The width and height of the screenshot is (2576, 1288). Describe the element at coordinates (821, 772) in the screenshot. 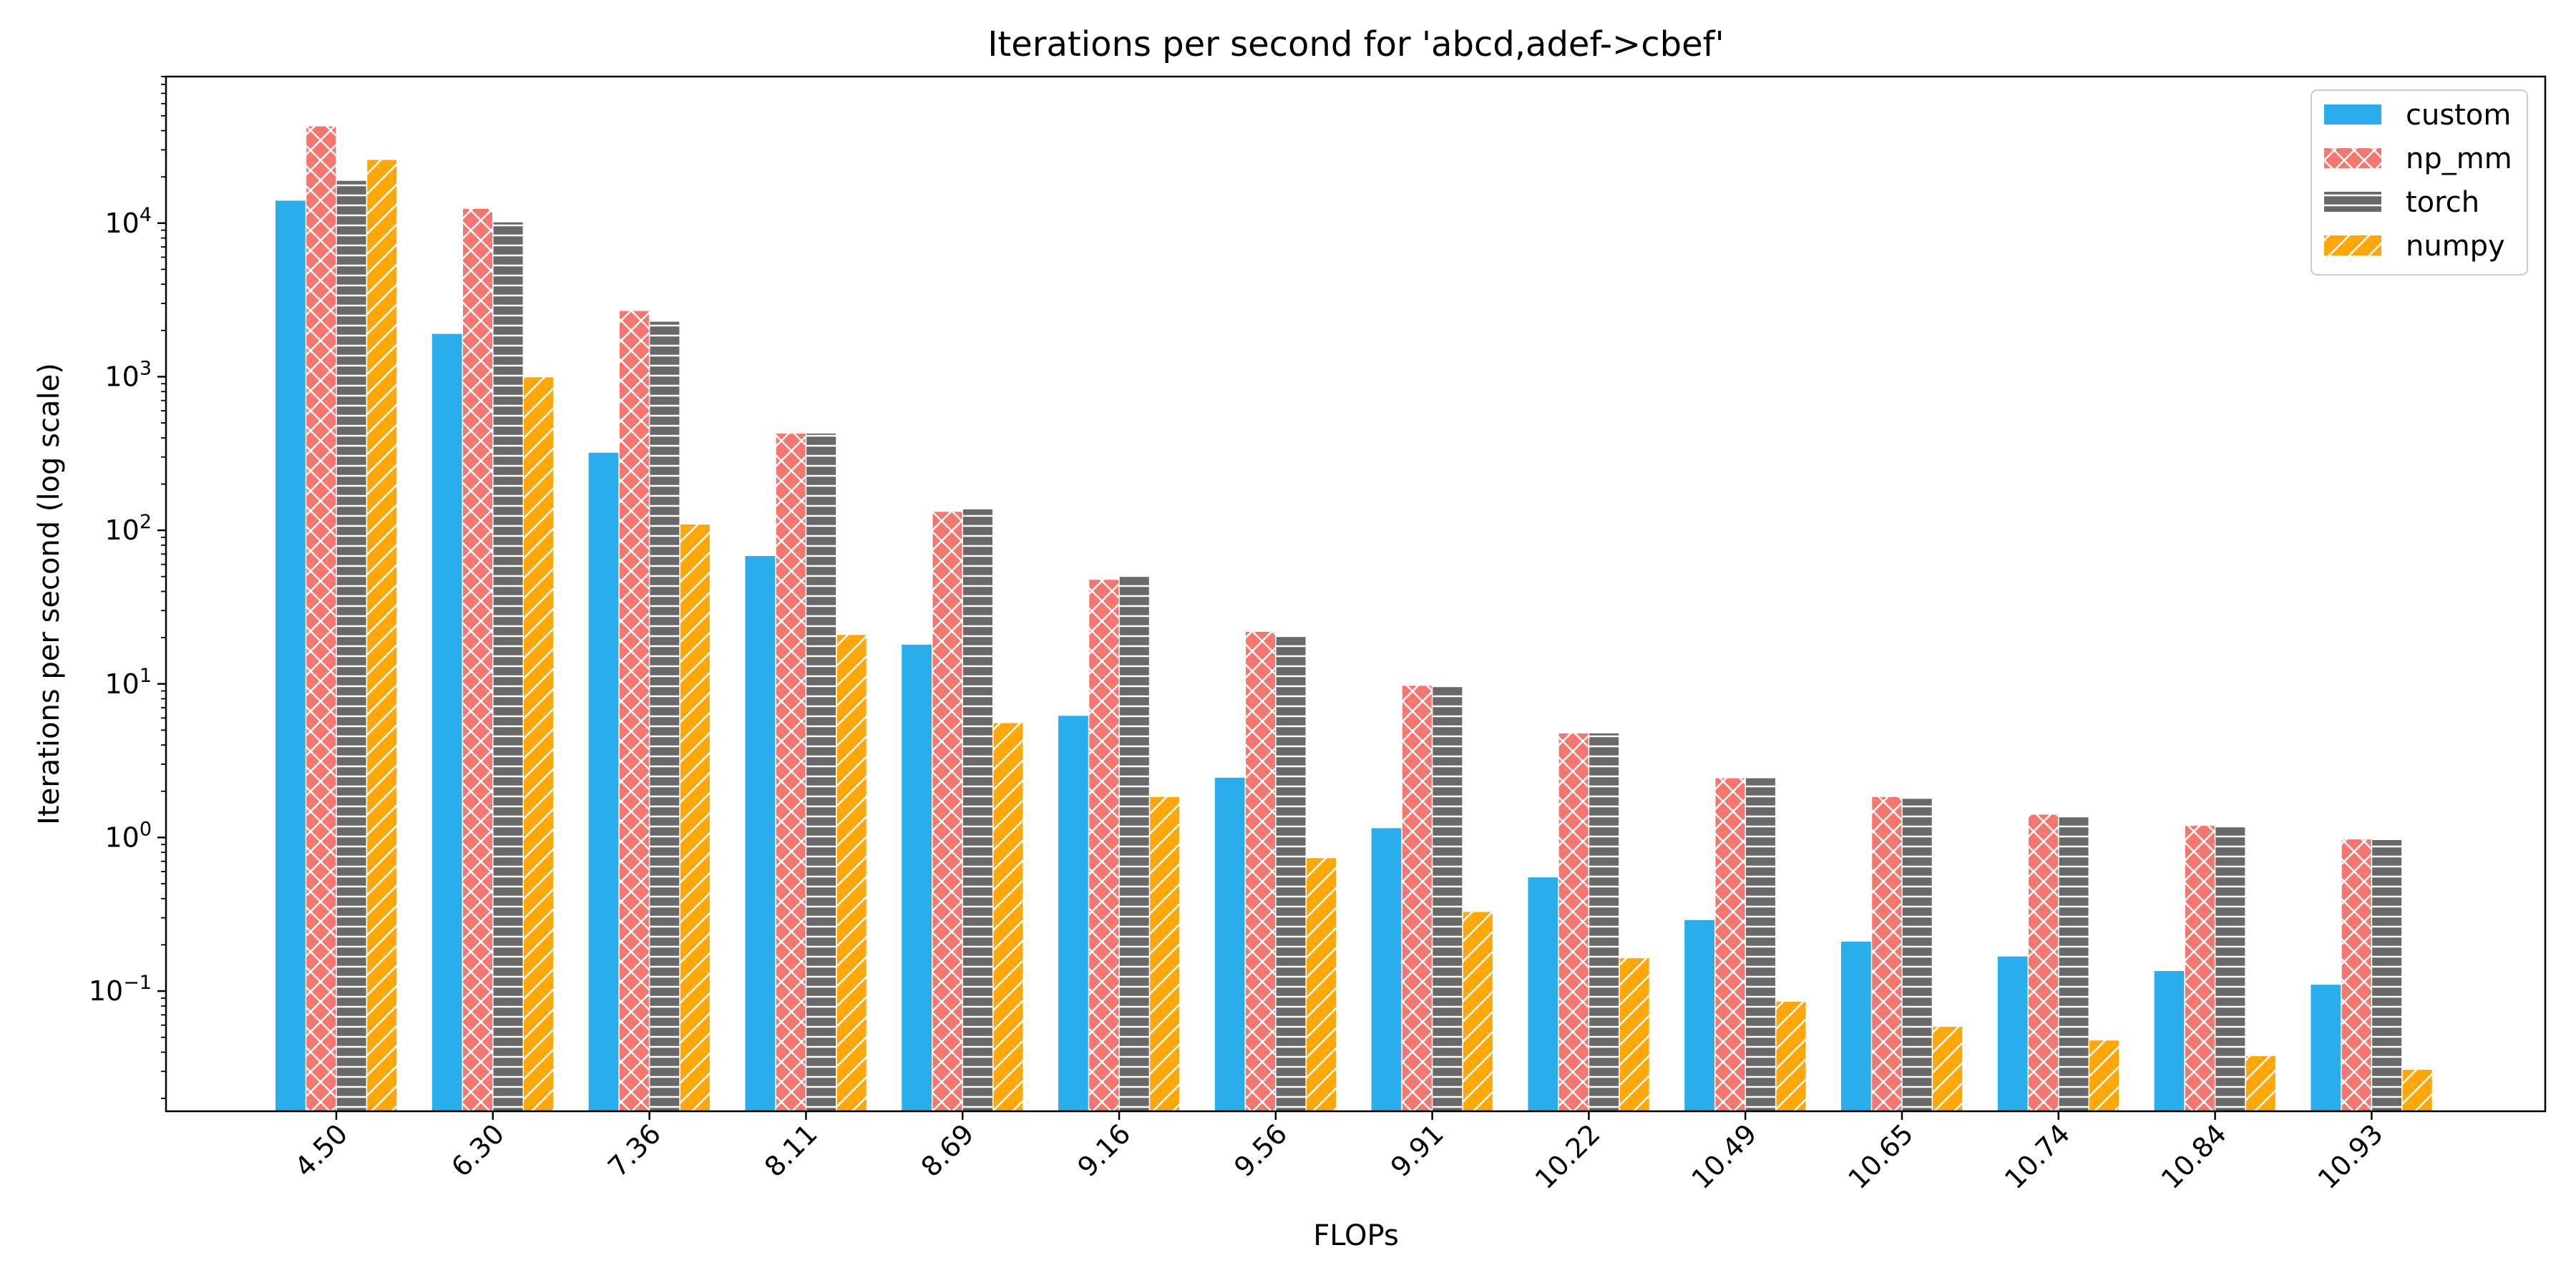

I see `bar-hatch-torch-8.11` at that location.